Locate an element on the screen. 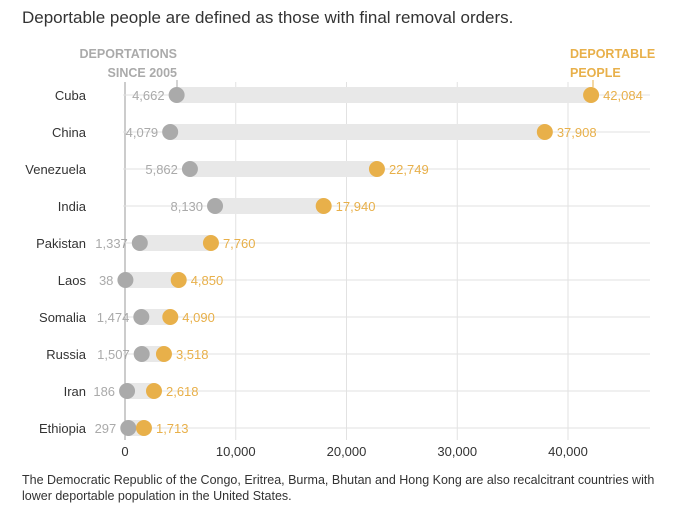 Image resolution: width=677 pixels, height=515 pixels. category-label: Cuba is located at coordinates (71, 95).